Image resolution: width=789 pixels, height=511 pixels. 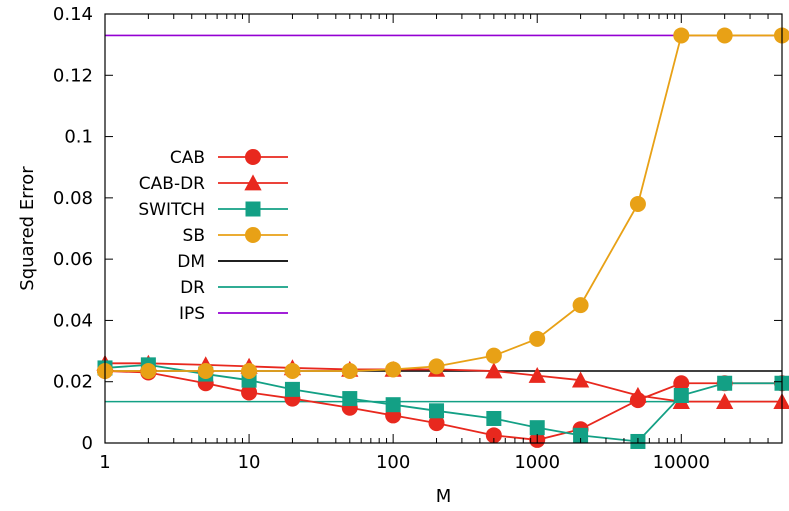 I want to click on y-tick-label: 0.12, so click(x=73, y=75).